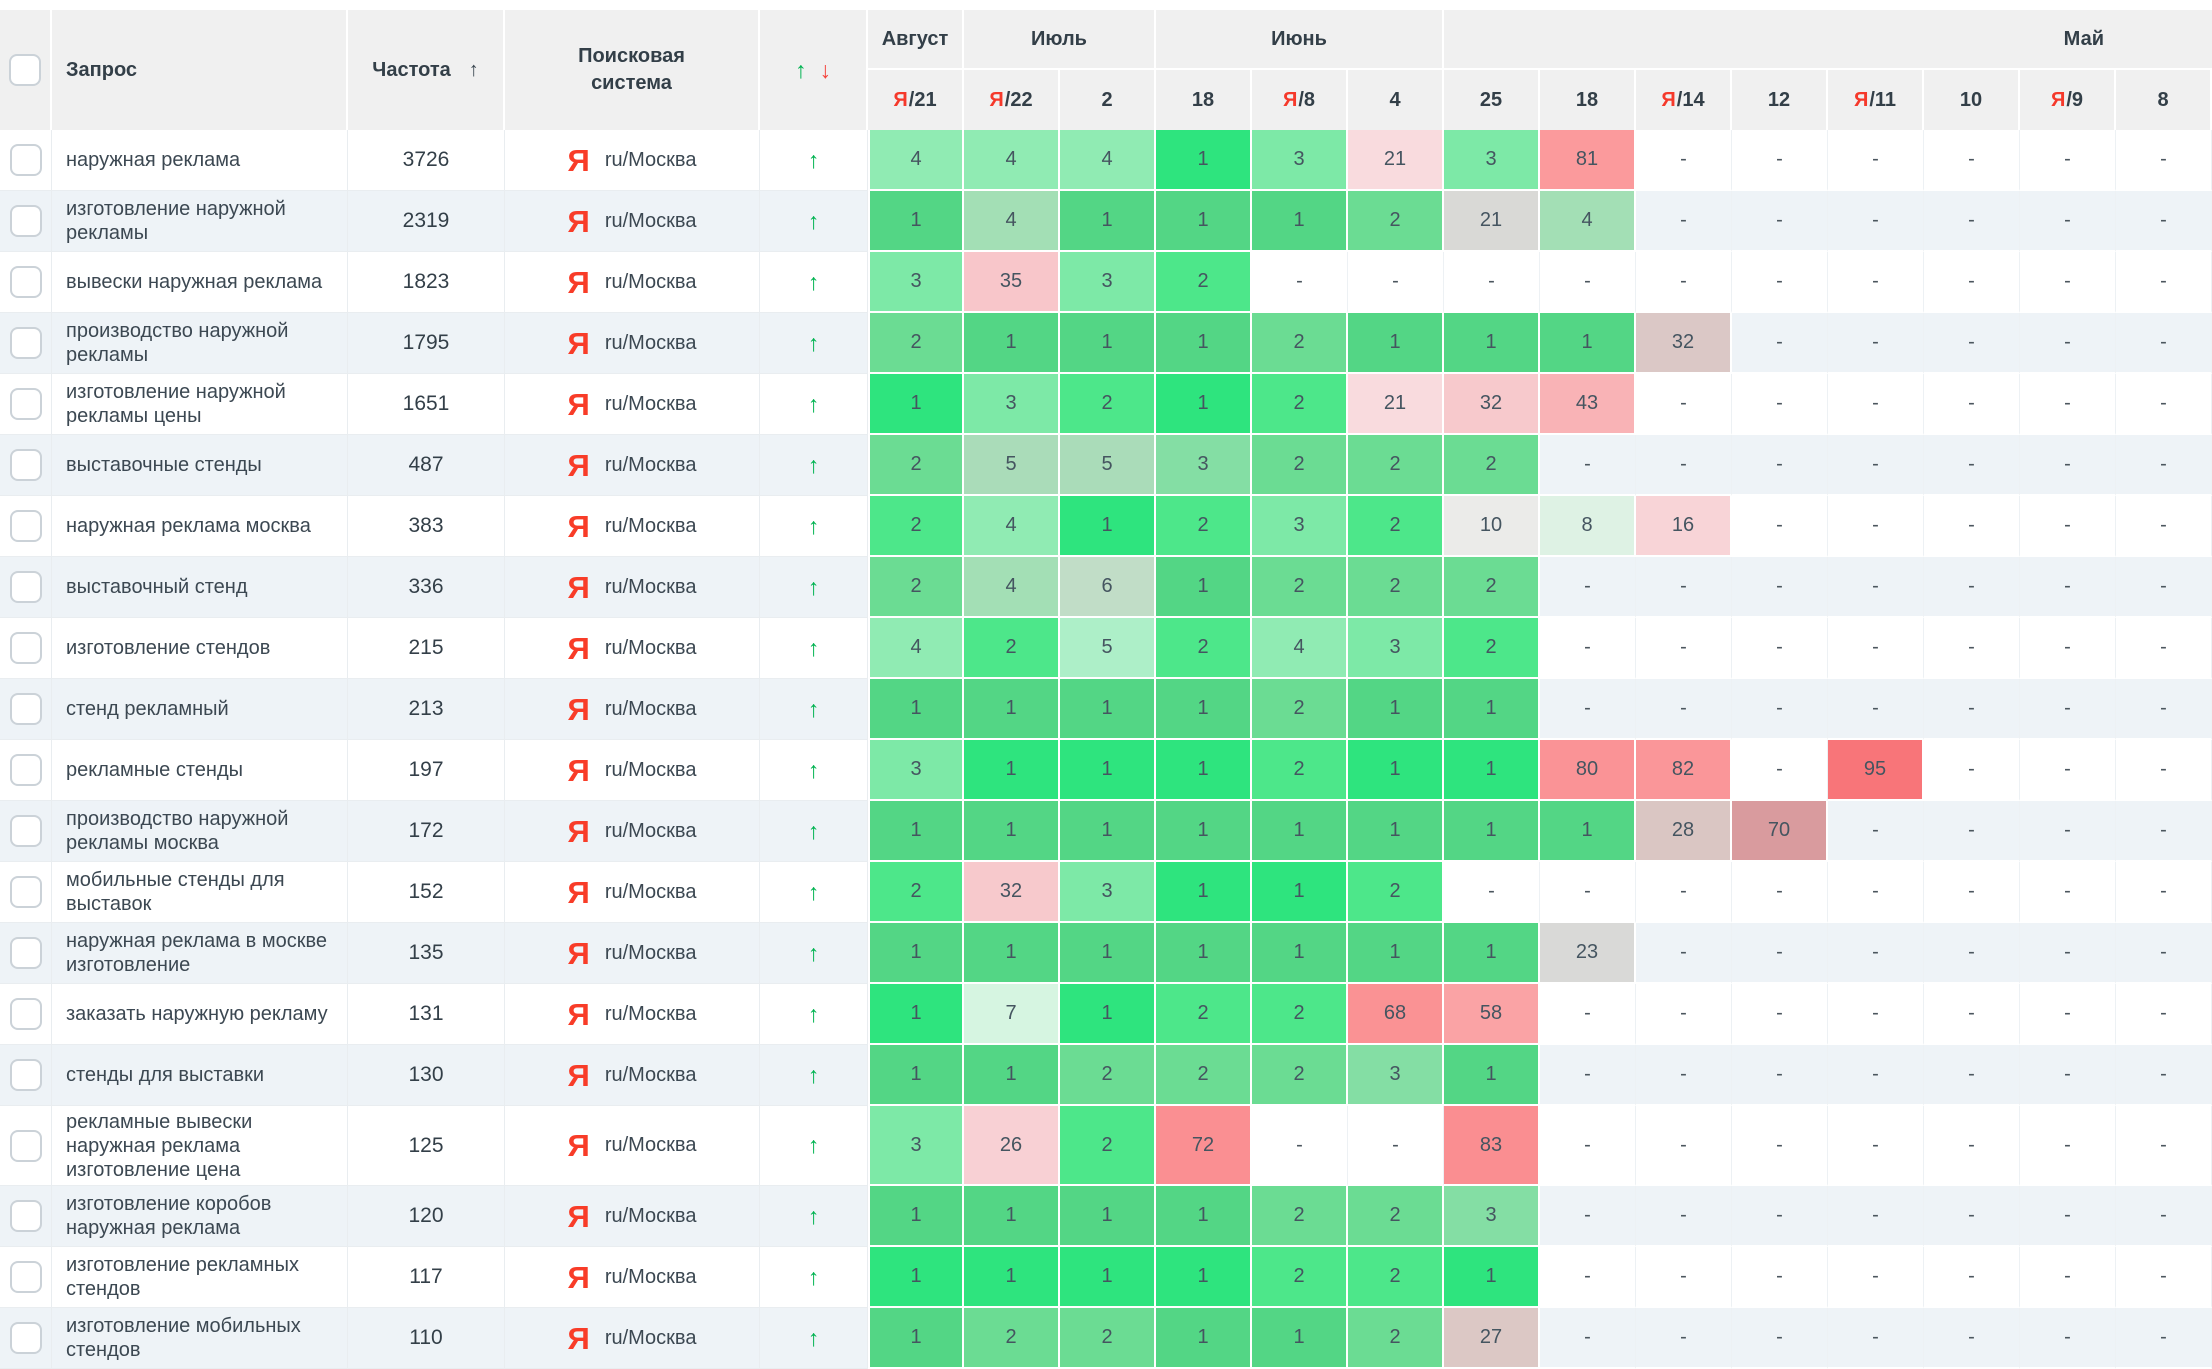 The width and height of the screenshot is (2212, 1369). I want to click on date-column-header: 18, so click(1588, 100).